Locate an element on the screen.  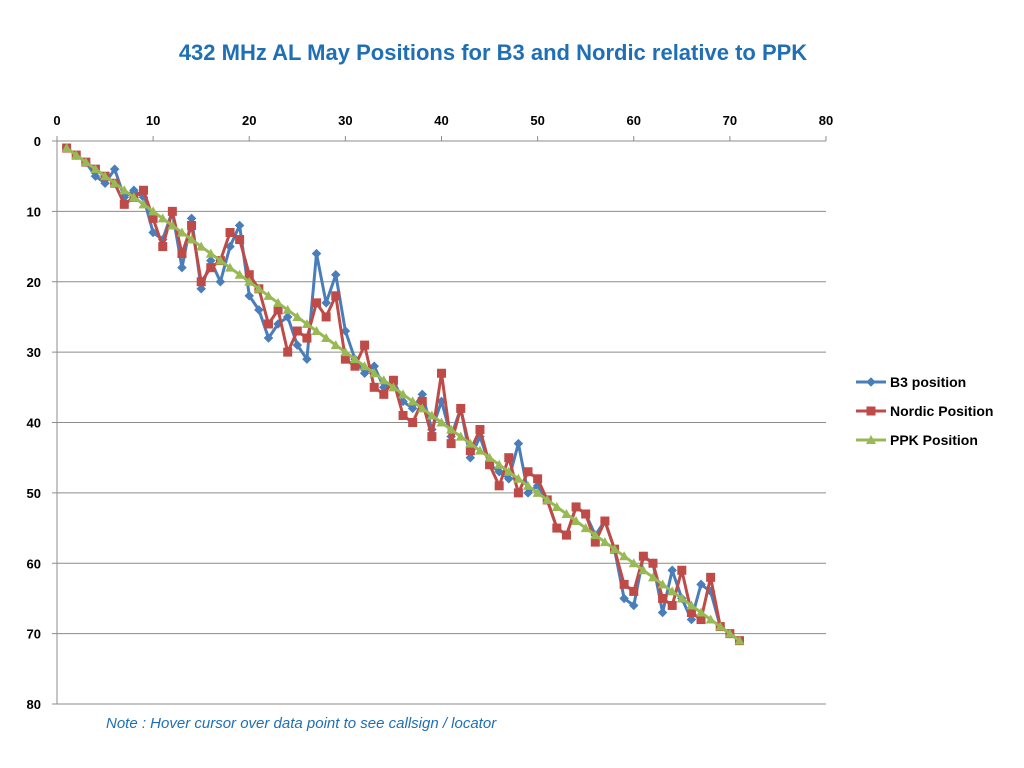
legend-marker-nordic-position is located at coordinates (871, 411).